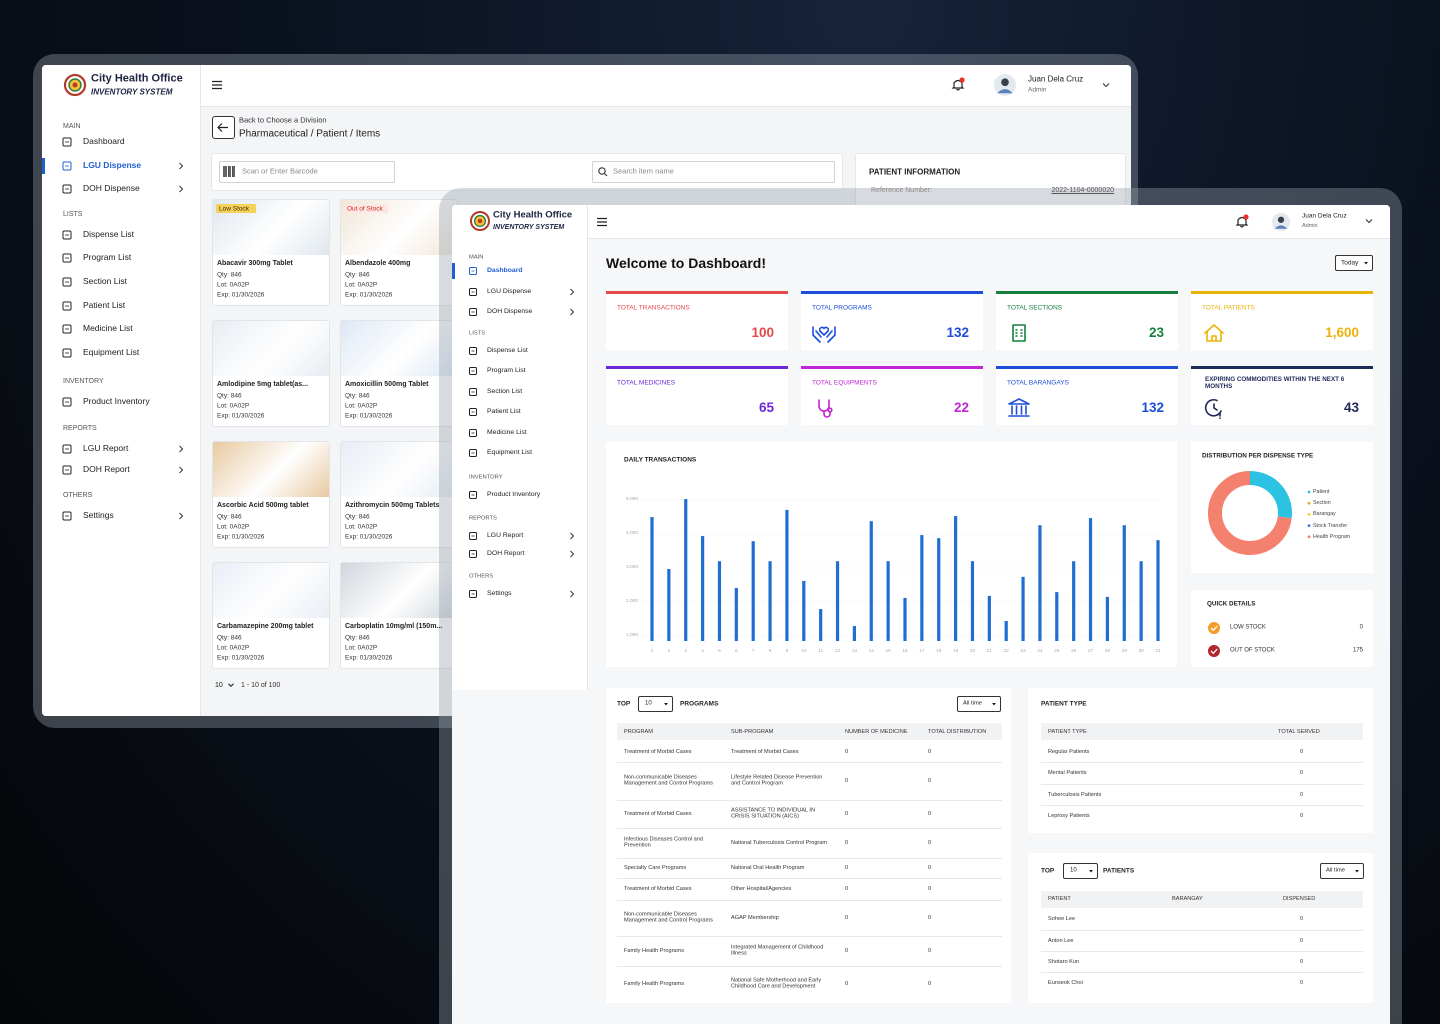 The height and width of the screenshot is (1024, 1440). I want to click on x-tick-label: 1, so click(652, 652).